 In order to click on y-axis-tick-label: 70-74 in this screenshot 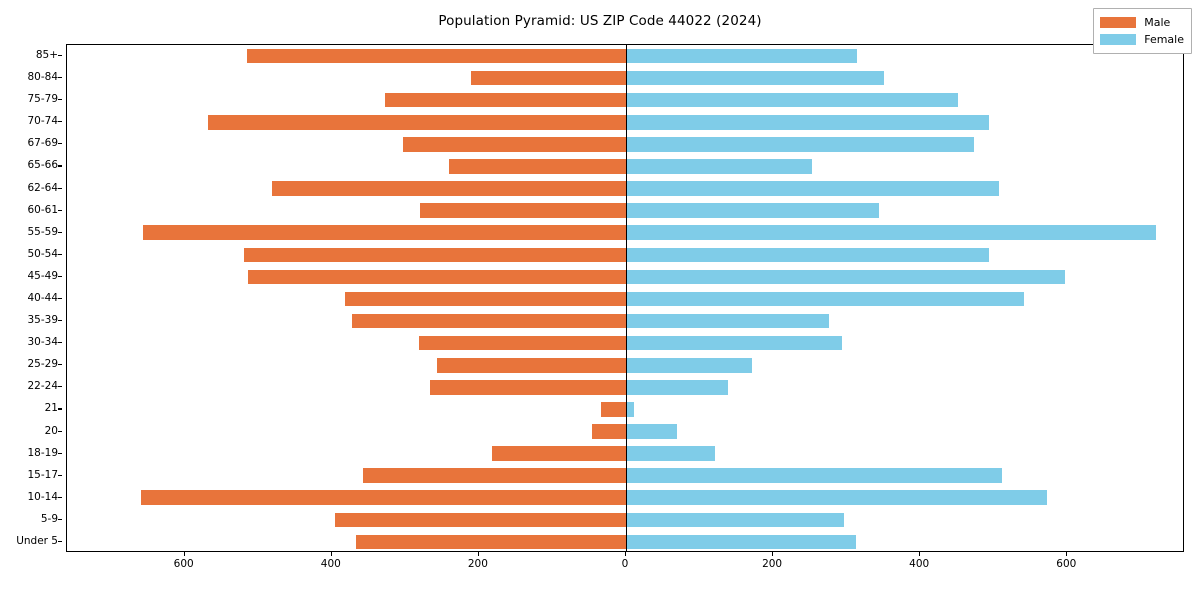, I will do `click(42, 121)`.